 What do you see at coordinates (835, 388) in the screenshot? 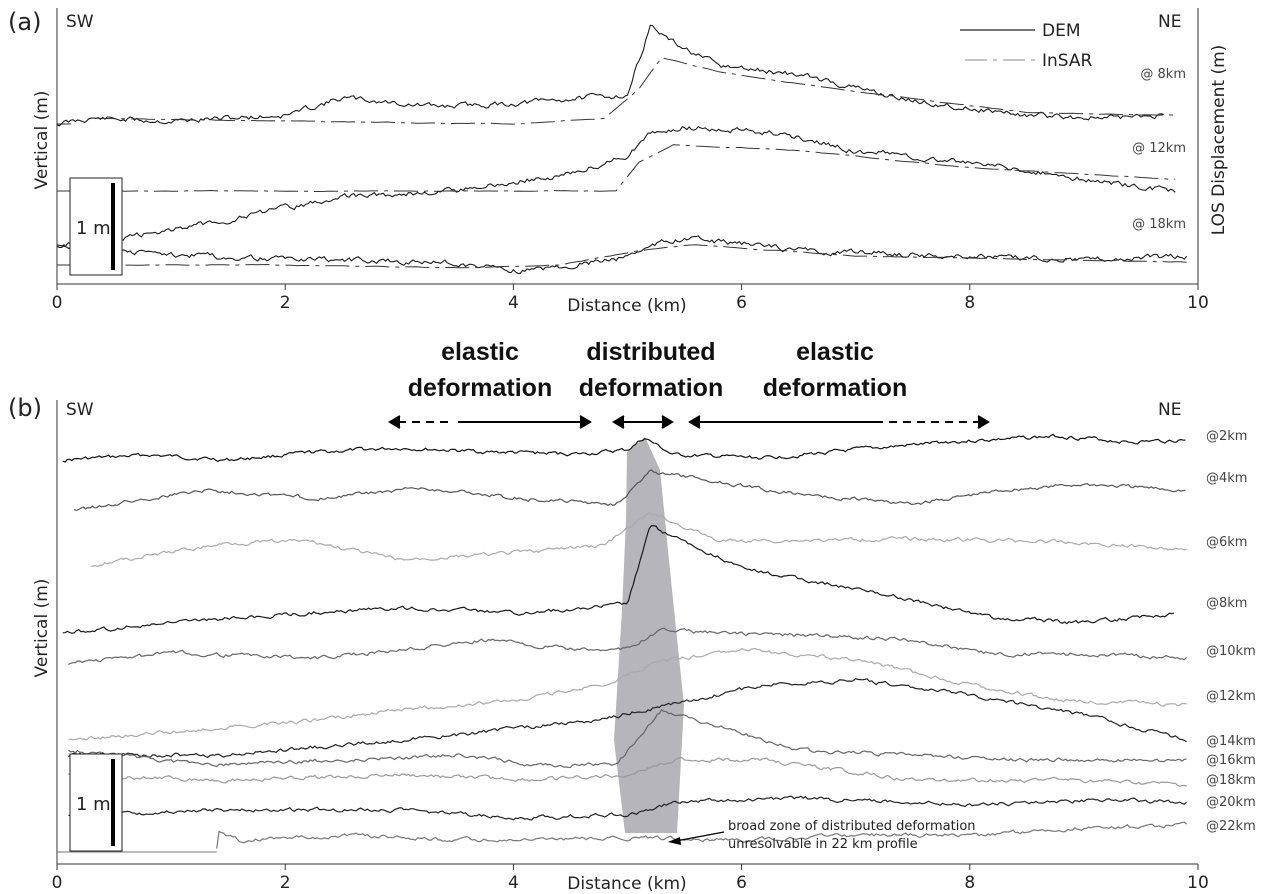
I see `zone-right-line2: deformation` at bounding box center [835, 388].